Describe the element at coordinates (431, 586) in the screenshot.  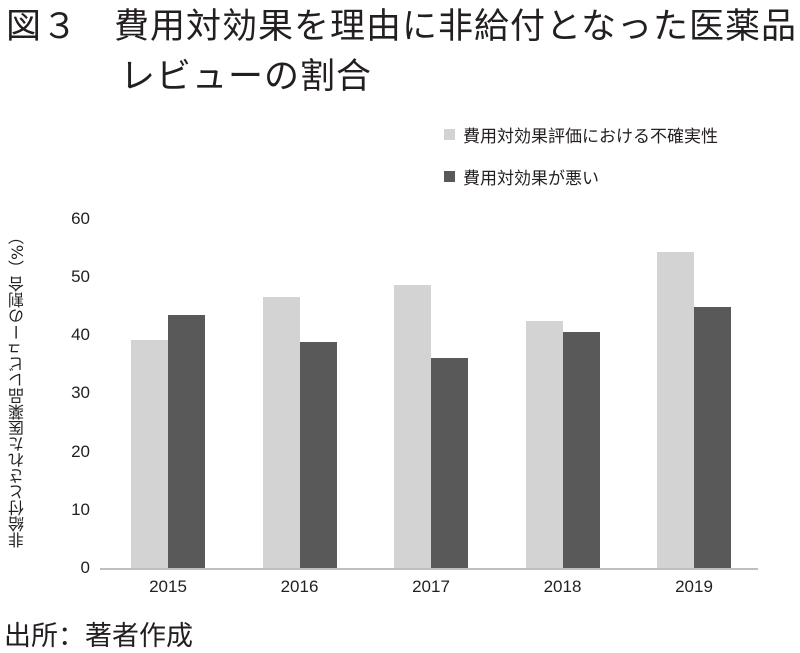
I see `x-tick-label: 2017` at that location.